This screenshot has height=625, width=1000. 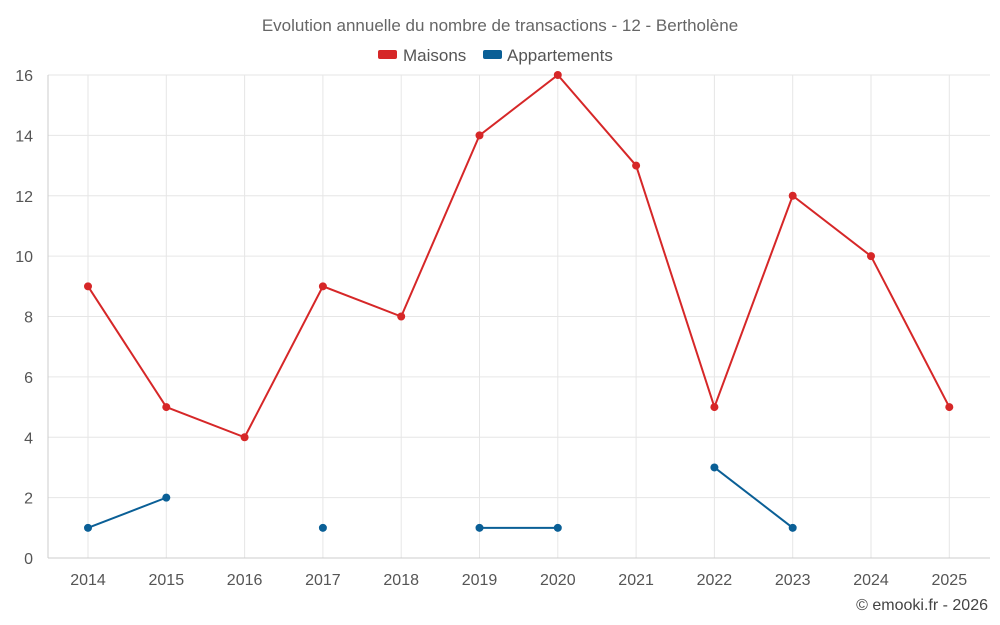 What do you see at coordinates (24, 257) in the screenshot?
I see `y-tick-label: 10` at bounding box center [24, 257].